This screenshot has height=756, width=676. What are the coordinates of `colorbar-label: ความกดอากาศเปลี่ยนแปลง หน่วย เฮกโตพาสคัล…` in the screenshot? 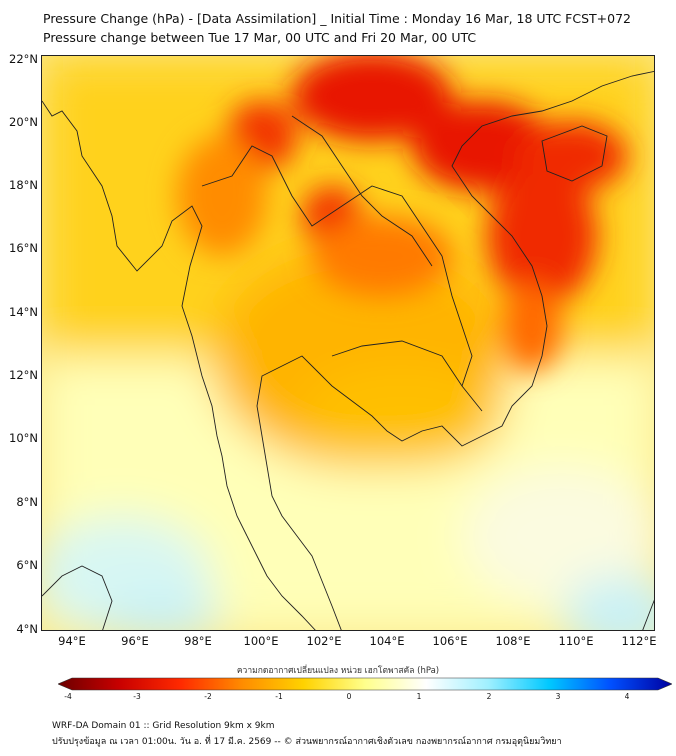 It's located at (338, 671).